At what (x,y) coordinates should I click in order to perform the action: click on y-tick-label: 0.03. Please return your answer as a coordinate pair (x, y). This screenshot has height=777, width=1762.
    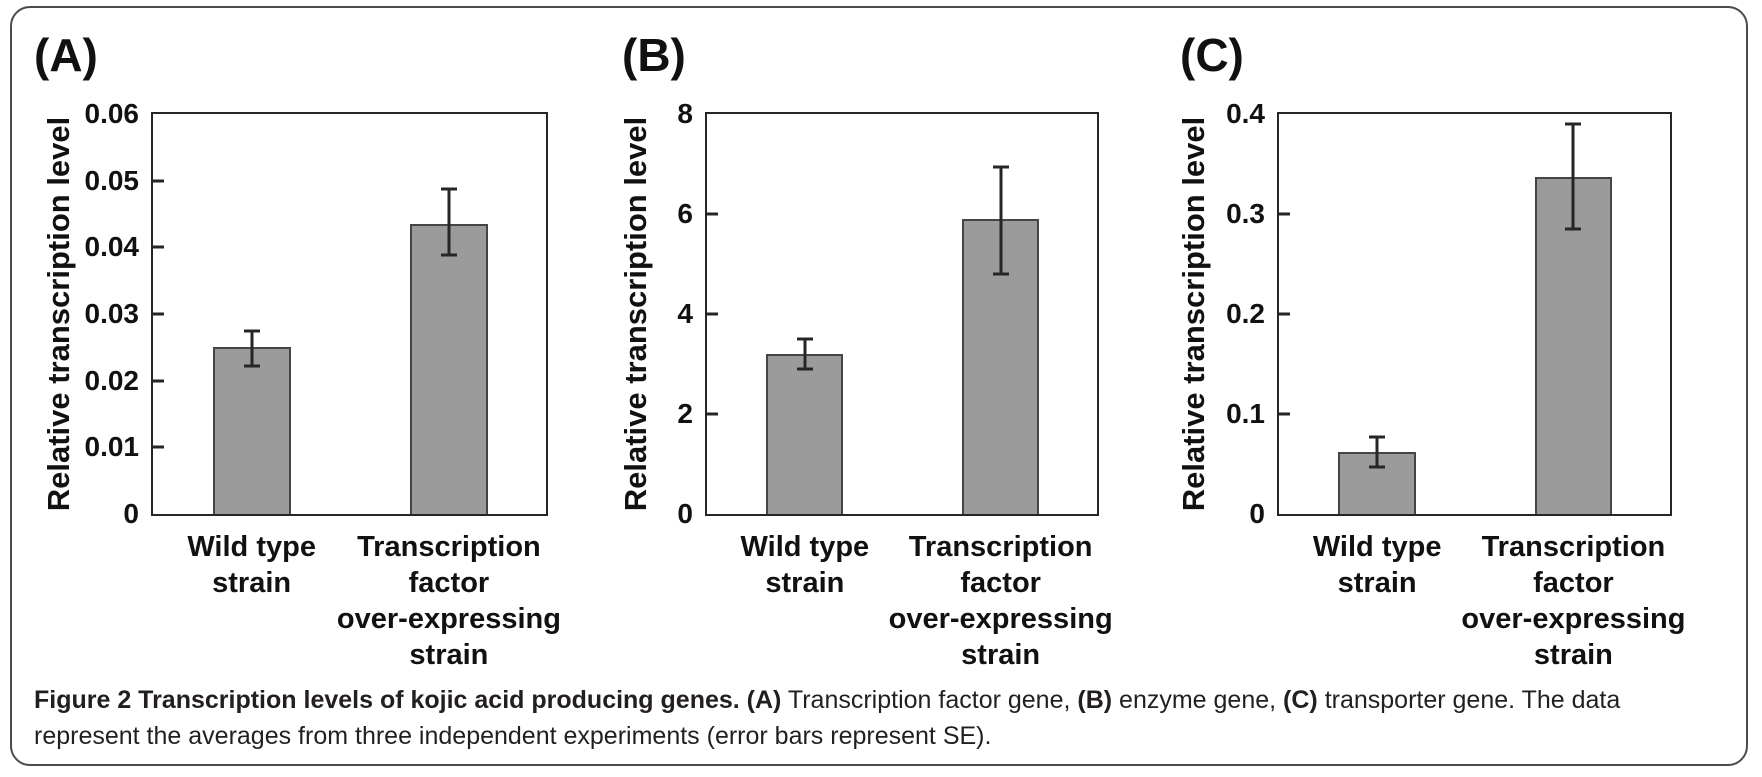
    Looking at the image, I should click on (112, 313).